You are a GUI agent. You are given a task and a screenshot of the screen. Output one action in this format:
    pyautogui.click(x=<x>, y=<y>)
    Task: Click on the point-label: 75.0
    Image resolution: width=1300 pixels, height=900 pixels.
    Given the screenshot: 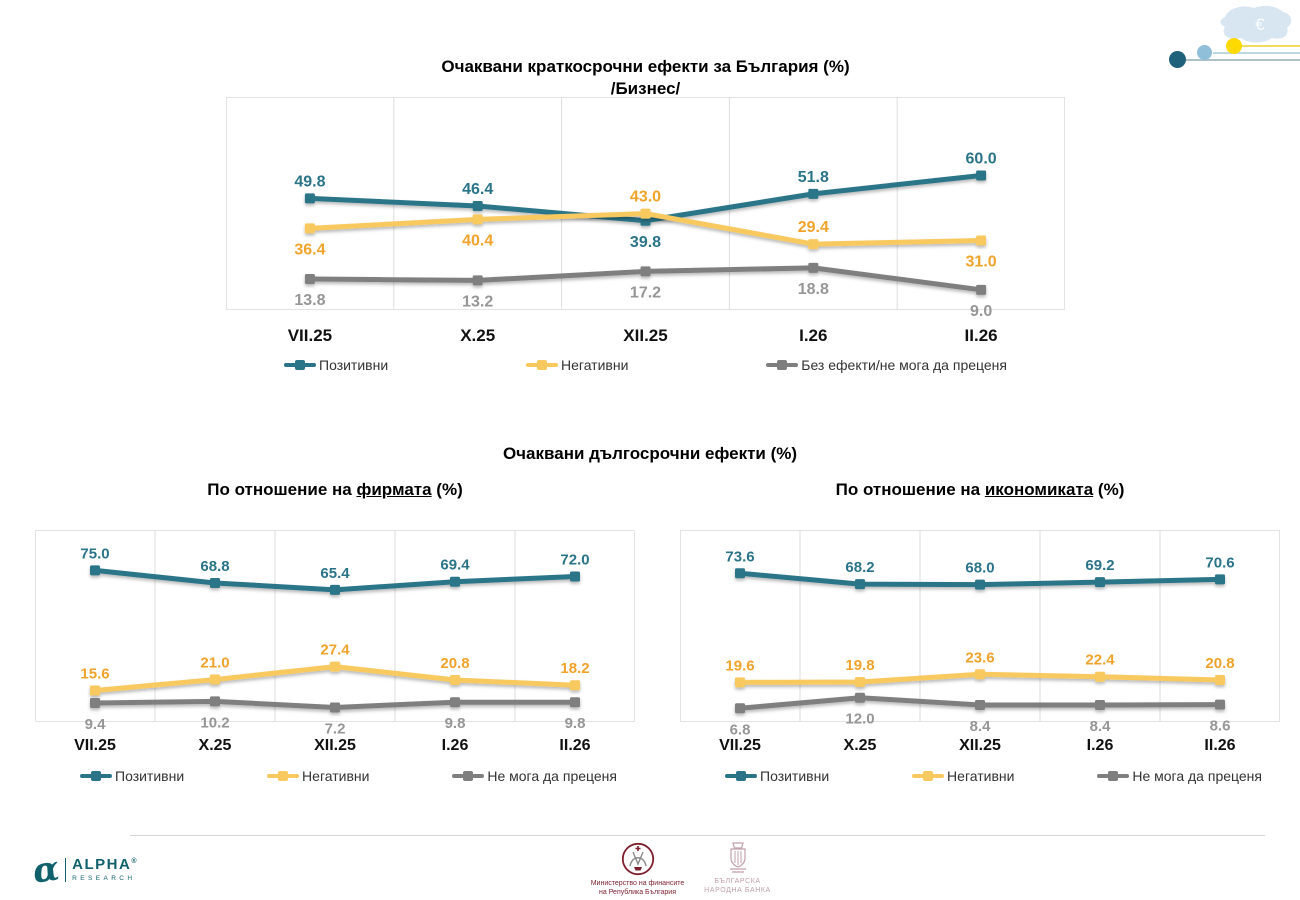 What is the action you would take?
    pyautogui.click(x=94, y=553)
    